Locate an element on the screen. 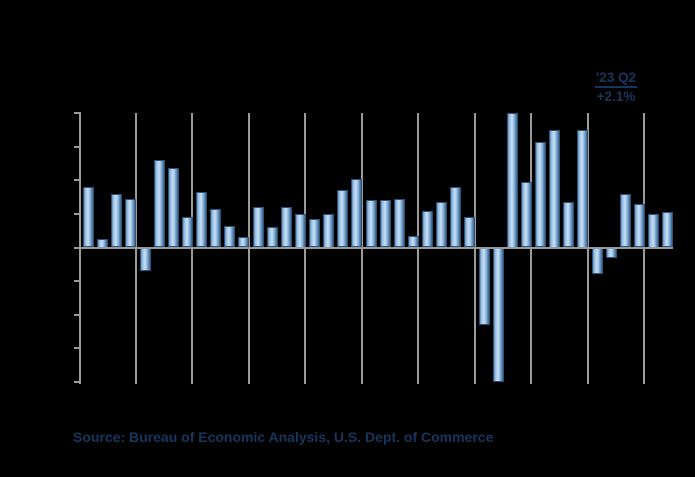 Image resolution: width=695 pixels, height=477 pixels. latest-quarter-annotation: '23 Q2 +2.1% is located at coordinates (616, 87).